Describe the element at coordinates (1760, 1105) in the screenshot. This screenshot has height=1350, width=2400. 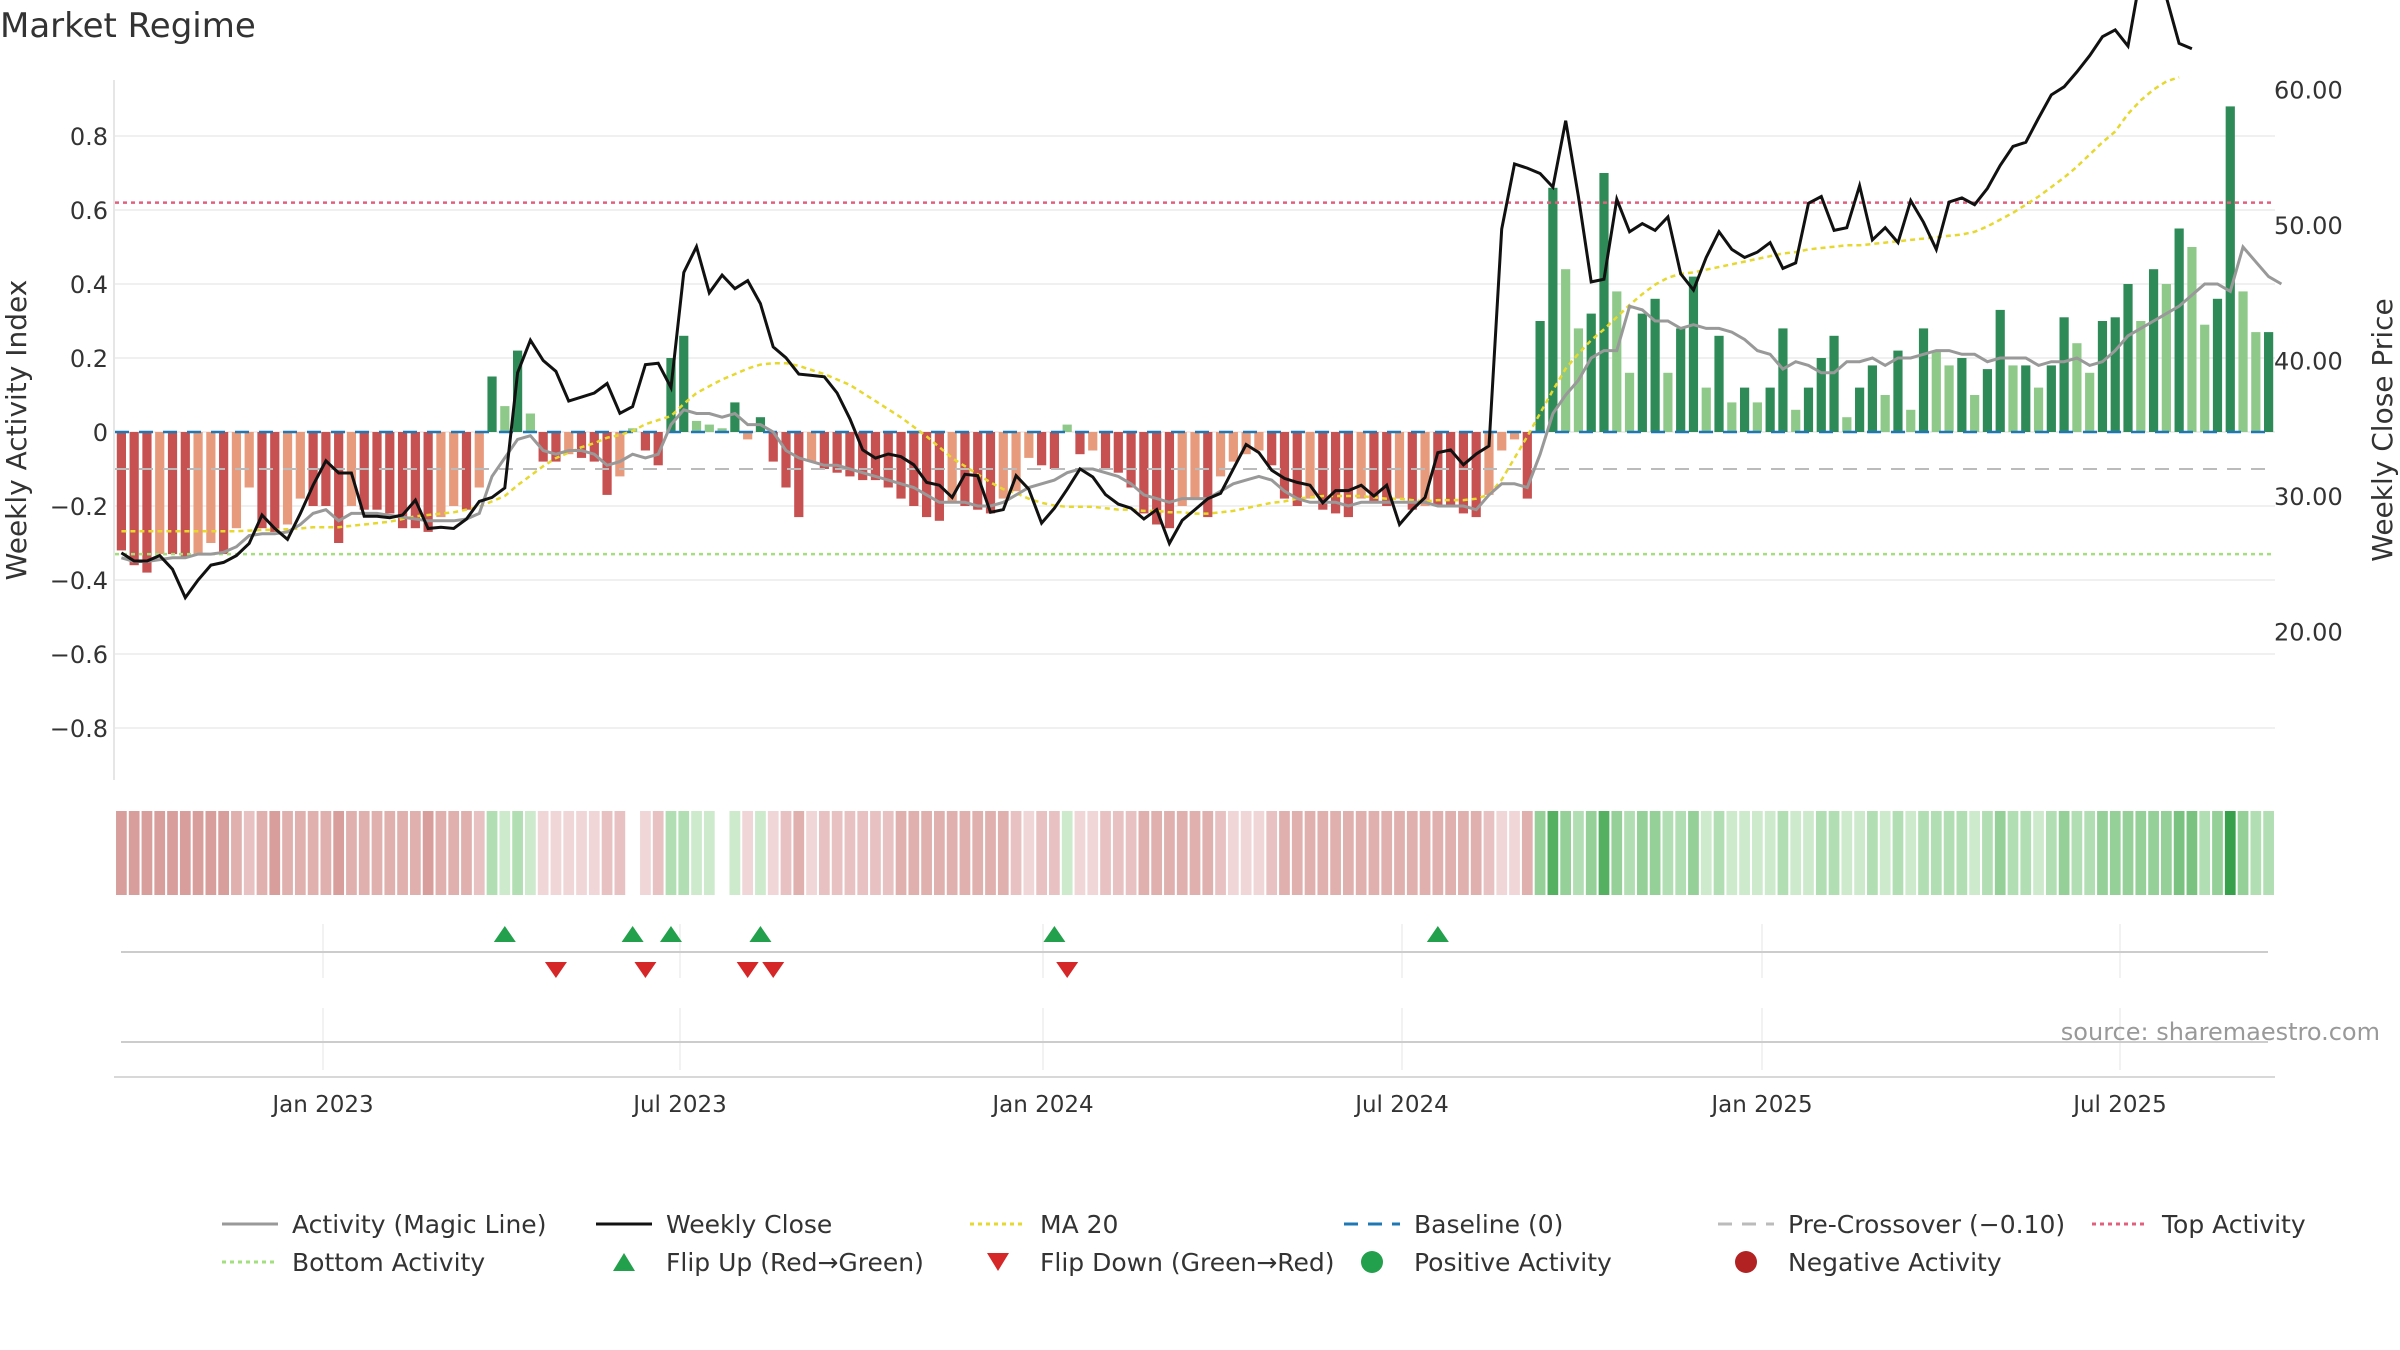
I see `x-tick-label: Jan 2025` at that location.